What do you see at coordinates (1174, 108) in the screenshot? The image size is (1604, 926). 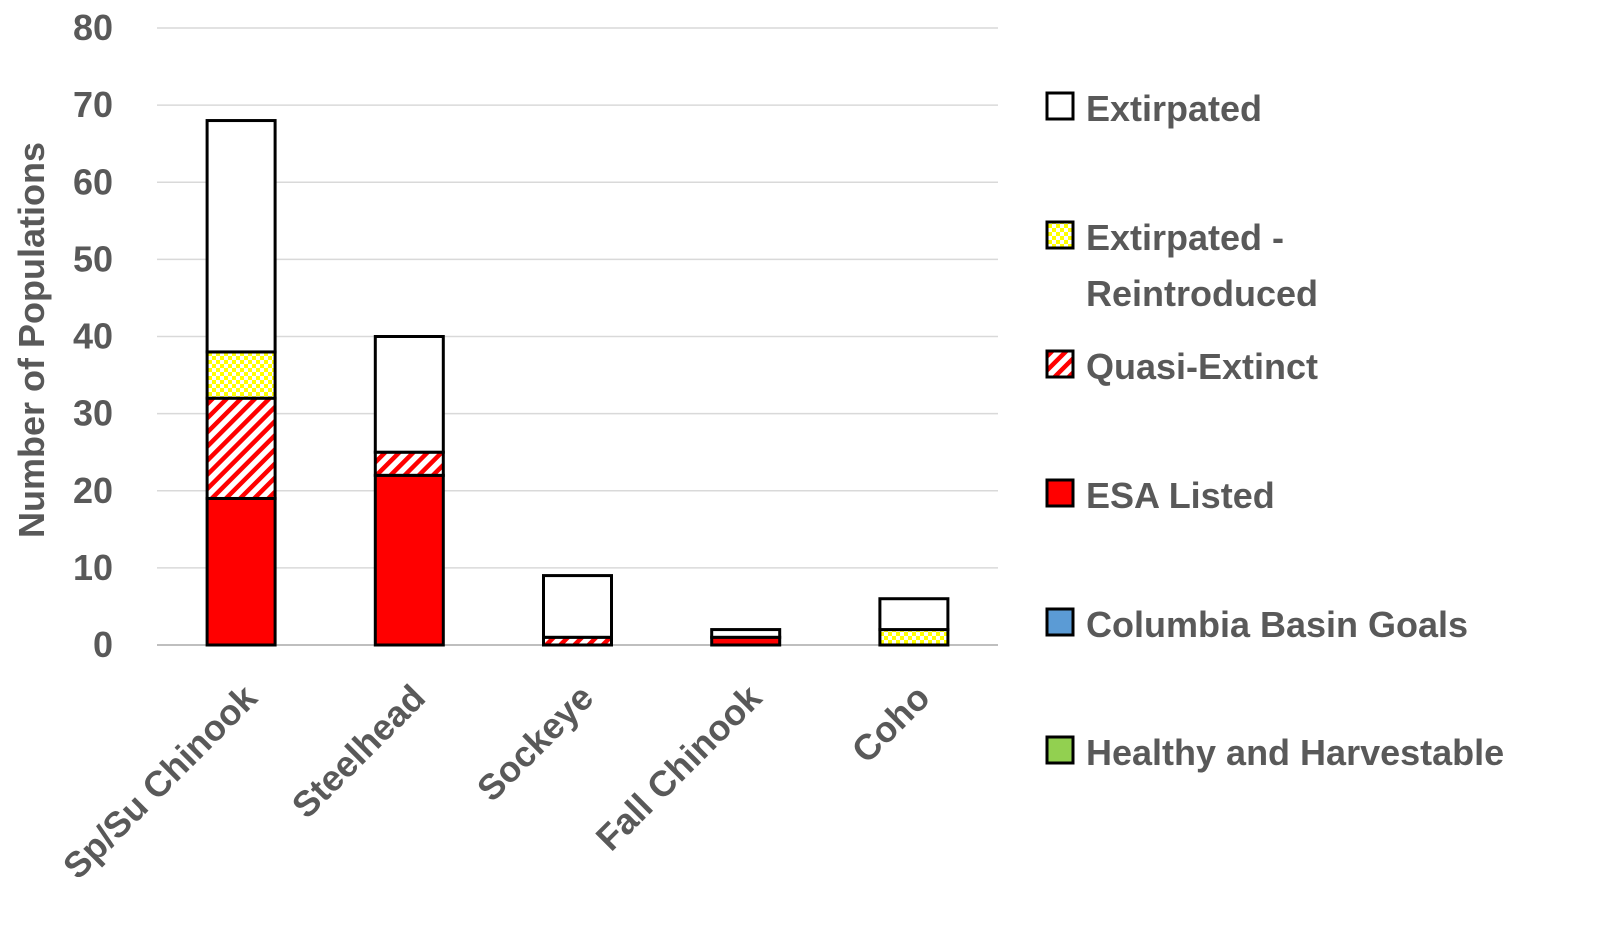 I see `legend-label: Extirpated` at bounding box center [1174, 108].